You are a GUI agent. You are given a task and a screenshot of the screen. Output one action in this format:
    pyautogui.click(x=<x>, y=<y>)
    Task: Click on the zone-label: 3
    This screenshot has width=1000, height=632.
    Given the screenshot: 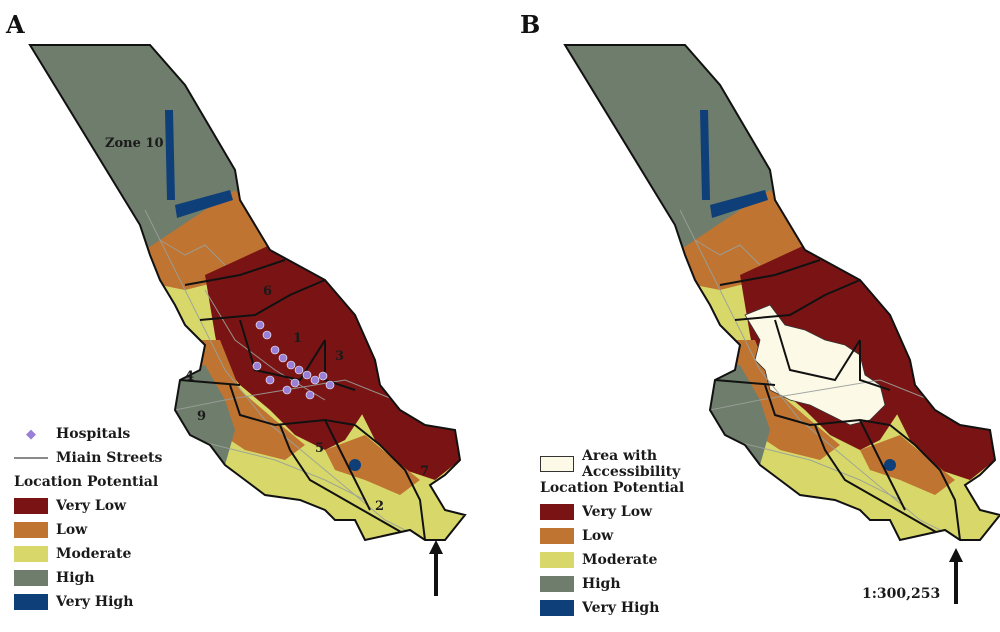 What is the action you would take?
    pyautogui.click(x=339, y=356)
    